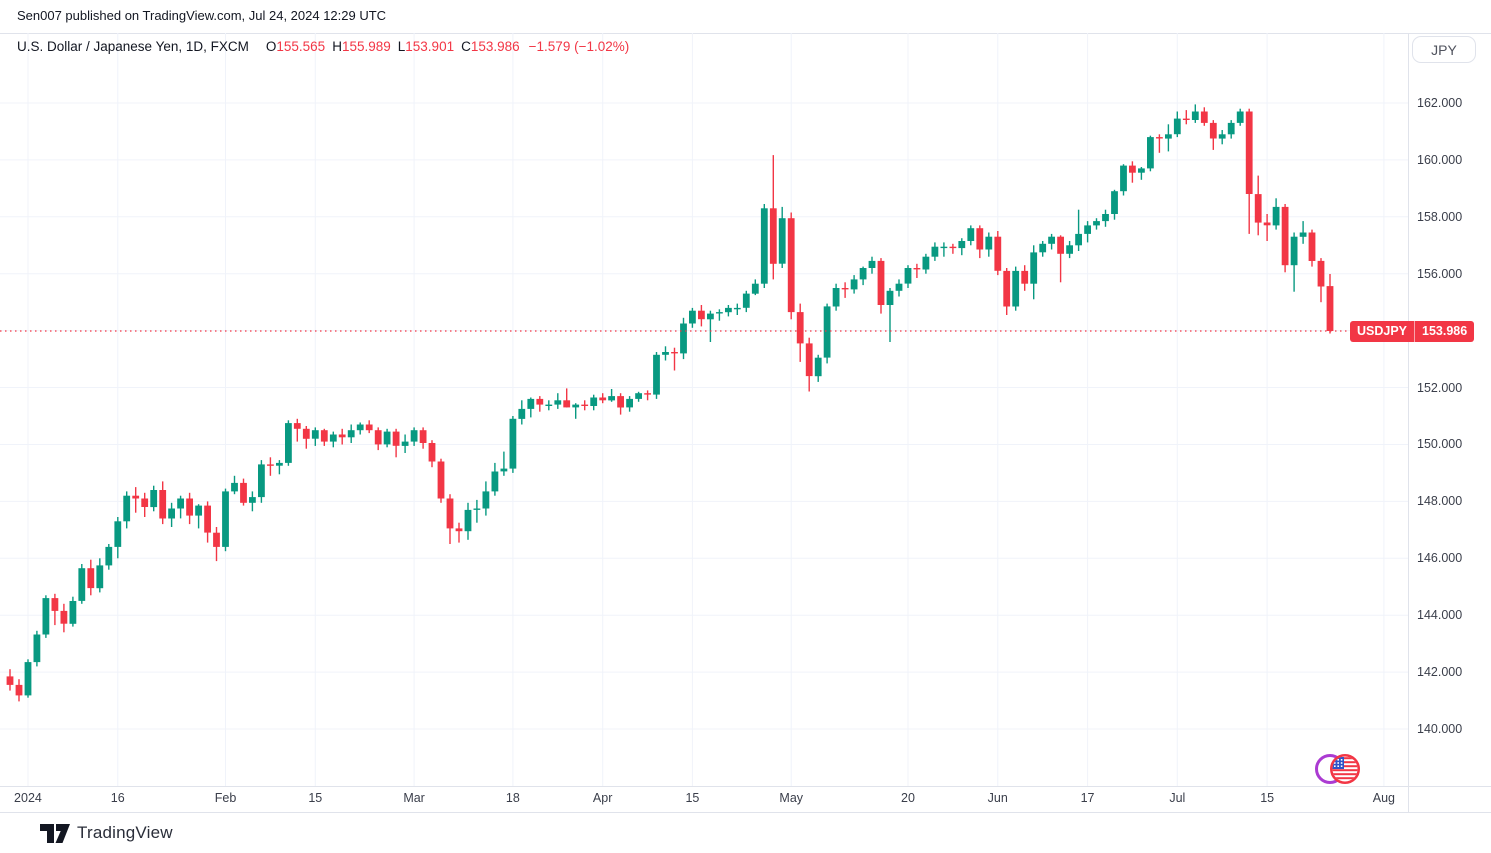  What do you see at coordinates (414, 798) in the screenshot?
I see `time-tick-Mar: Mar` at bounding box center [414, 798].